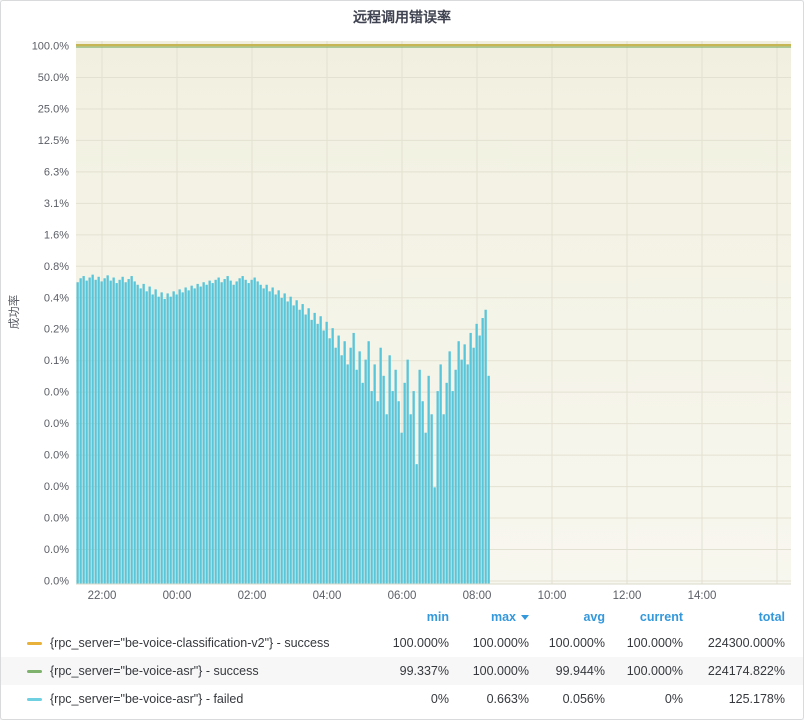 This screenshot has width=804, height=720. I want to click on legend-header-max: max, so click(489, 617).